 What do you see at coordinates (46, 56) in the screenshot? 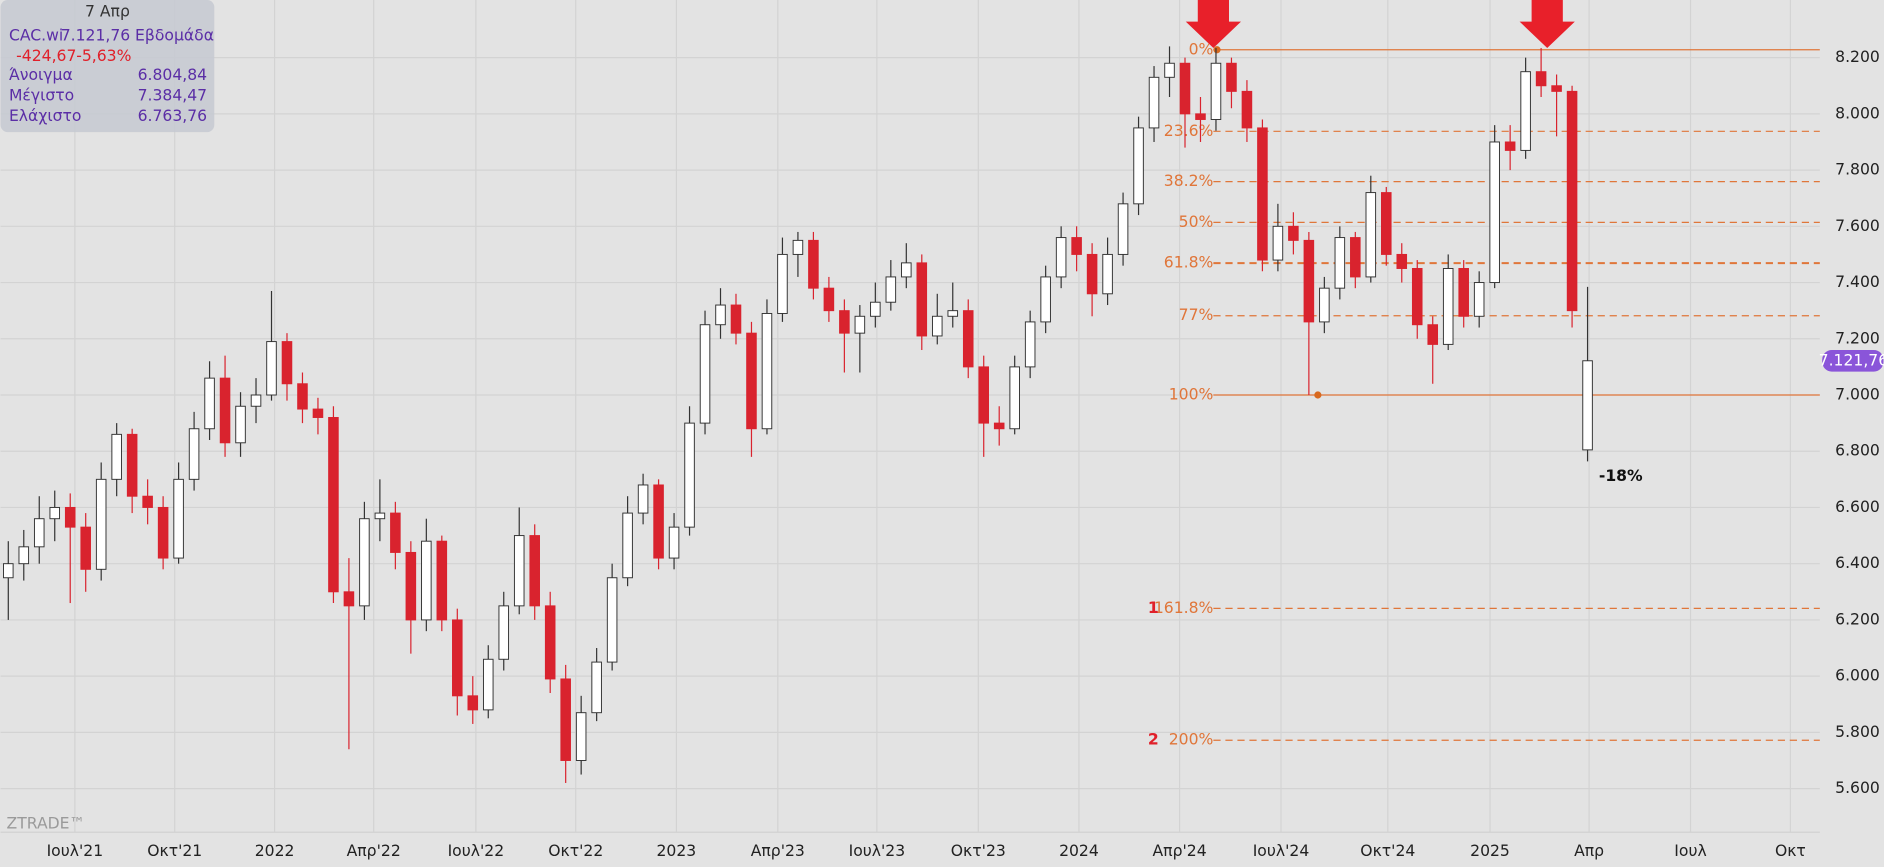
I see `info-change: -424,67` at bounding box center [46, 56].